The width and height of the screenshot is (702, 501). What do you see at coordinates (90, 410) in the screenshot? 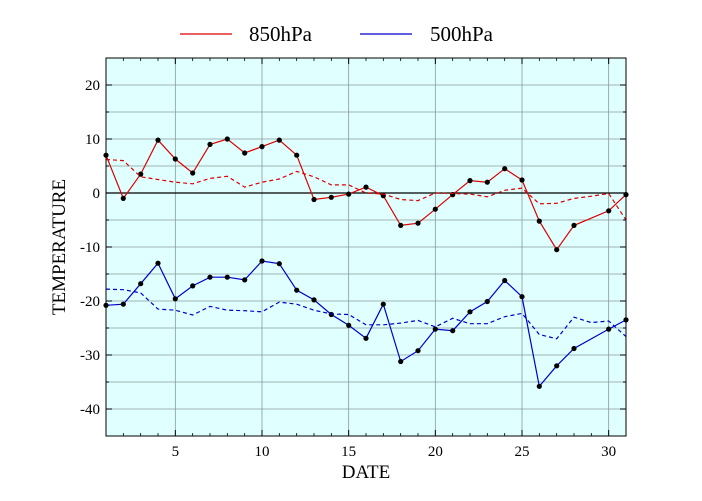
I see `y-tick-label--40: -40` at bounding box center [90, 410].